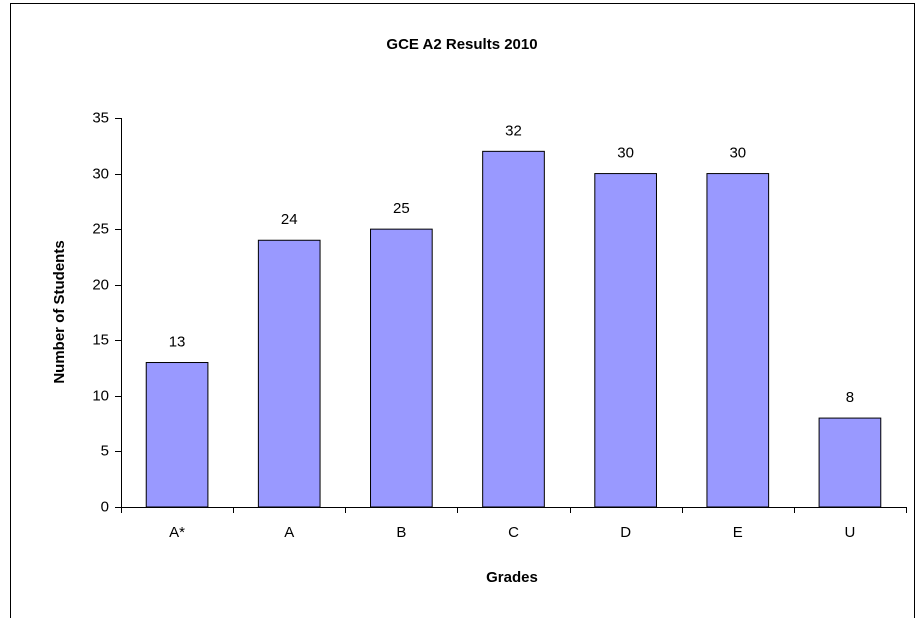  I want to click on y-tick-label: 15, so click(100, 339).